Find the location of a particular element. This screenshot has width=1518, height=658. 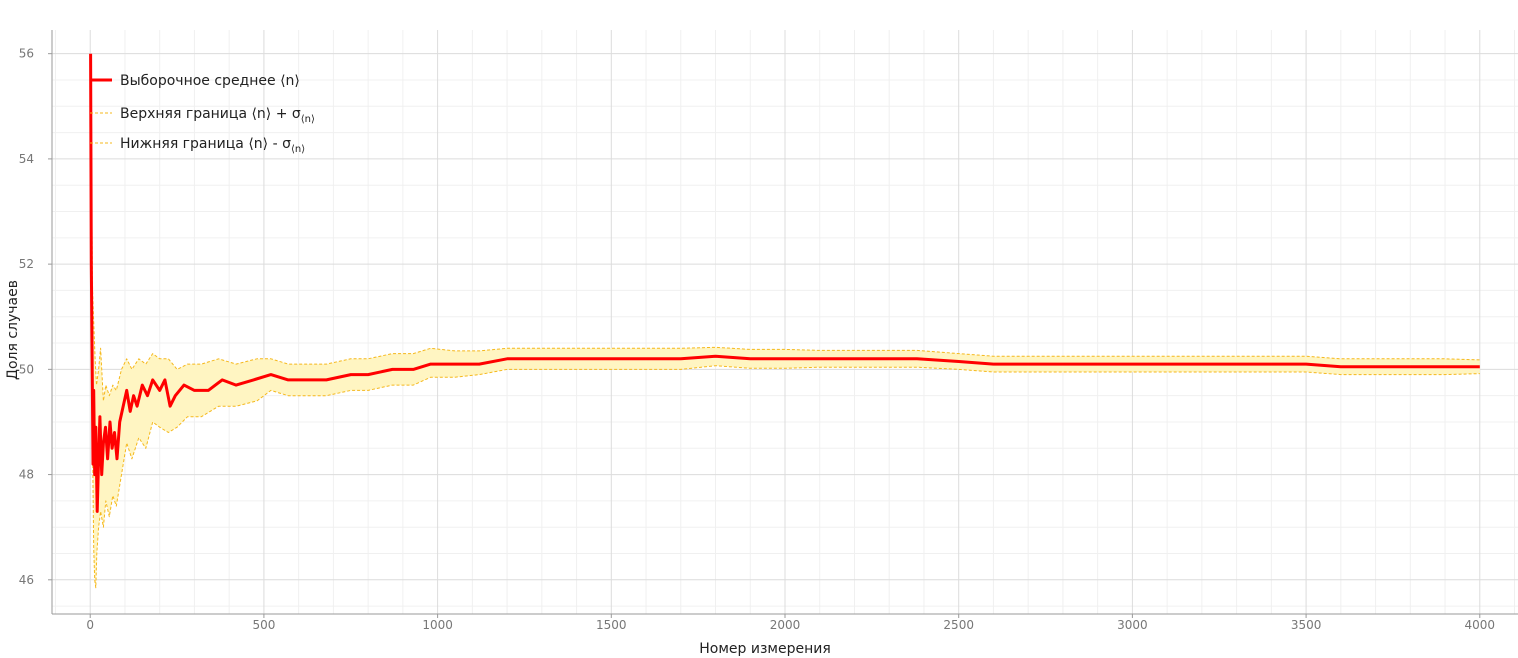

x-tick-label: 1500 is located at coordinates (611, 625).